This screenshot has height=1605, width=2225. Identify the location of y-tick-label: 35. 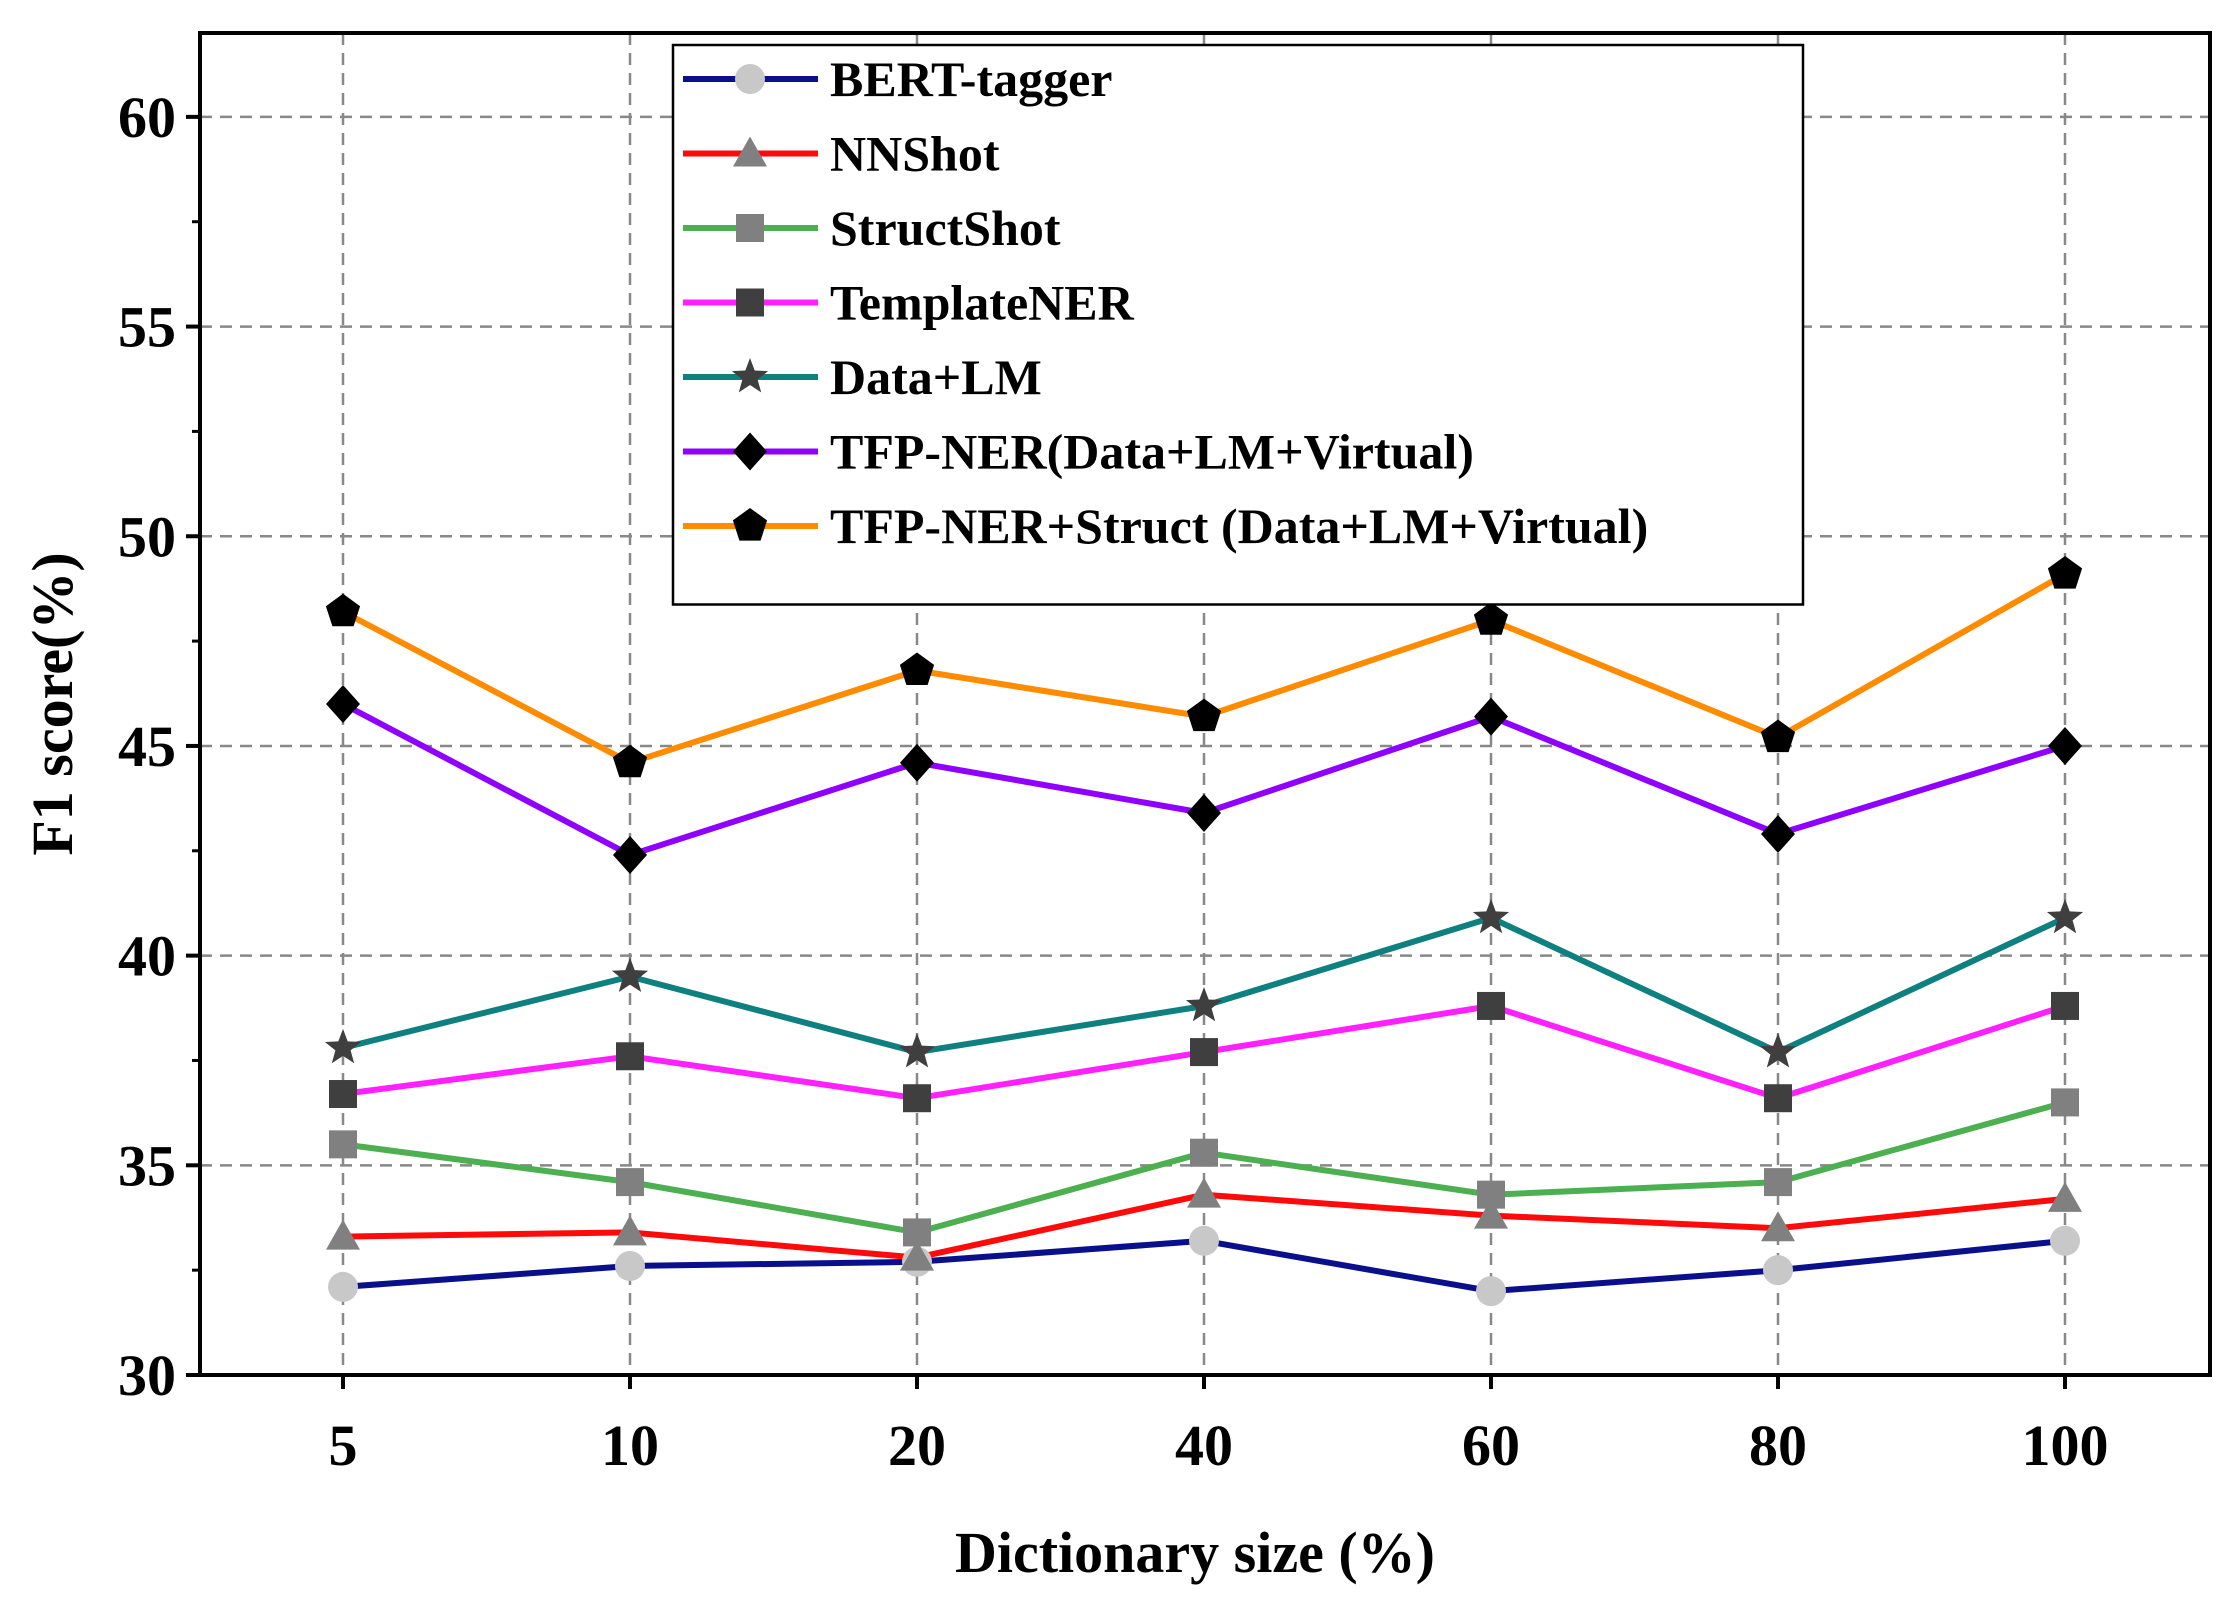
(147, 1165).